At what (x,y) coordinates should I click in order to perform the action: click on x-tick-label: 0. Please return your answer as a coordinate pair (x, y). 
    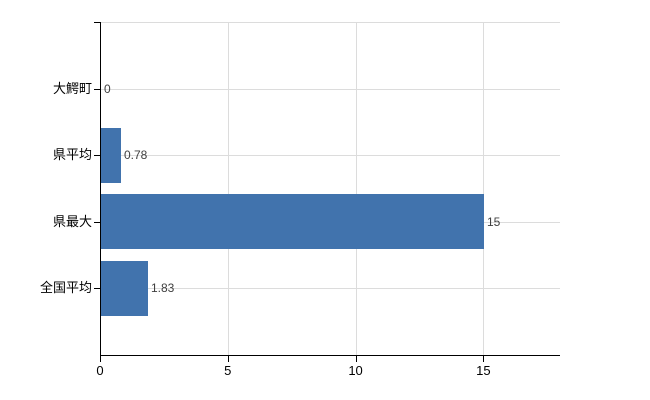
    Looking at the image, I should click on (100, 370).